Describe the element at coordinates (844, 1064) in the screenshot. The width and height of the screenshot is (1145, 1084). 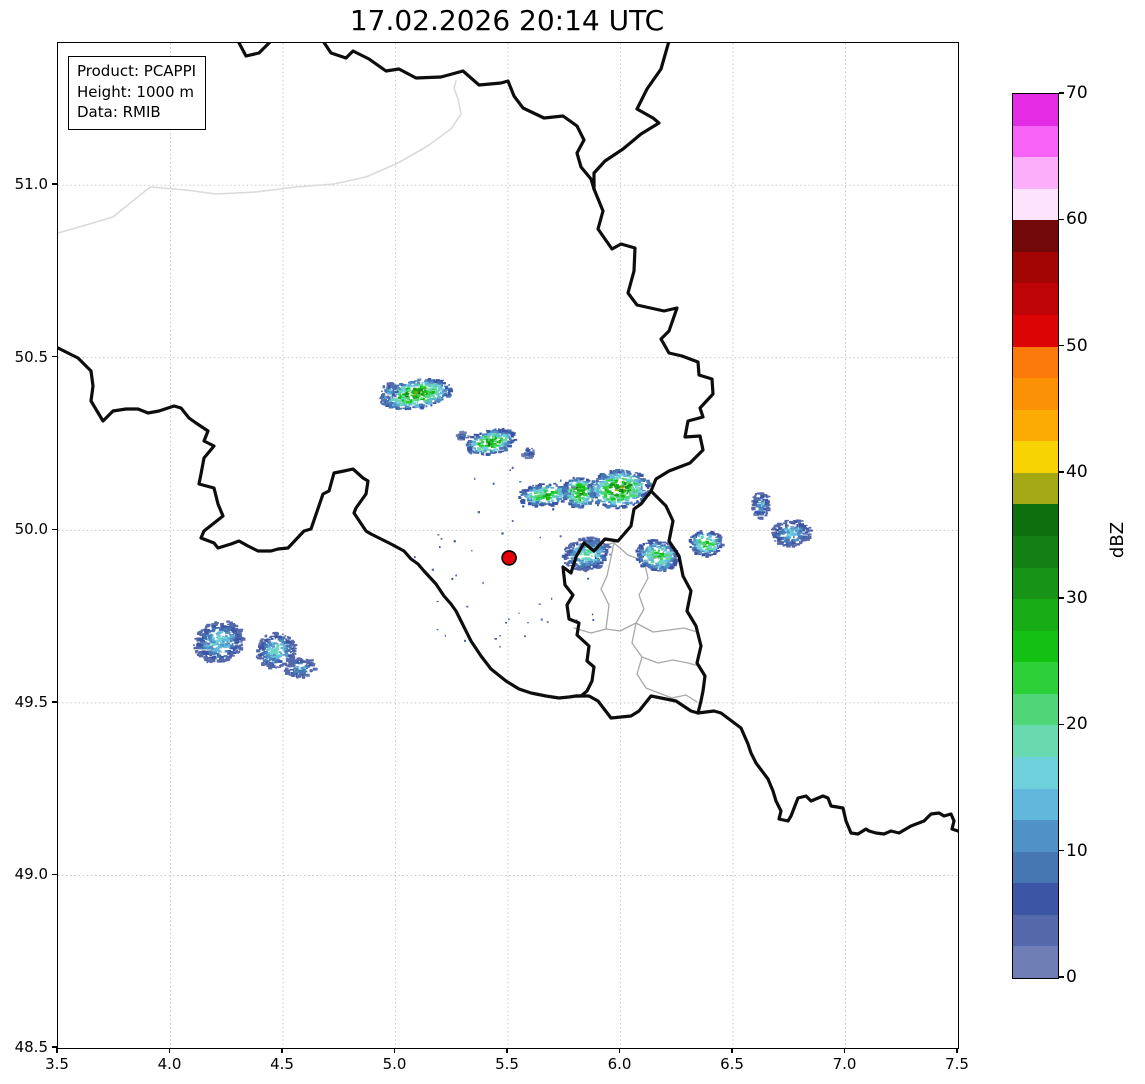
I see `x-tick-label: 7.0` at that location.